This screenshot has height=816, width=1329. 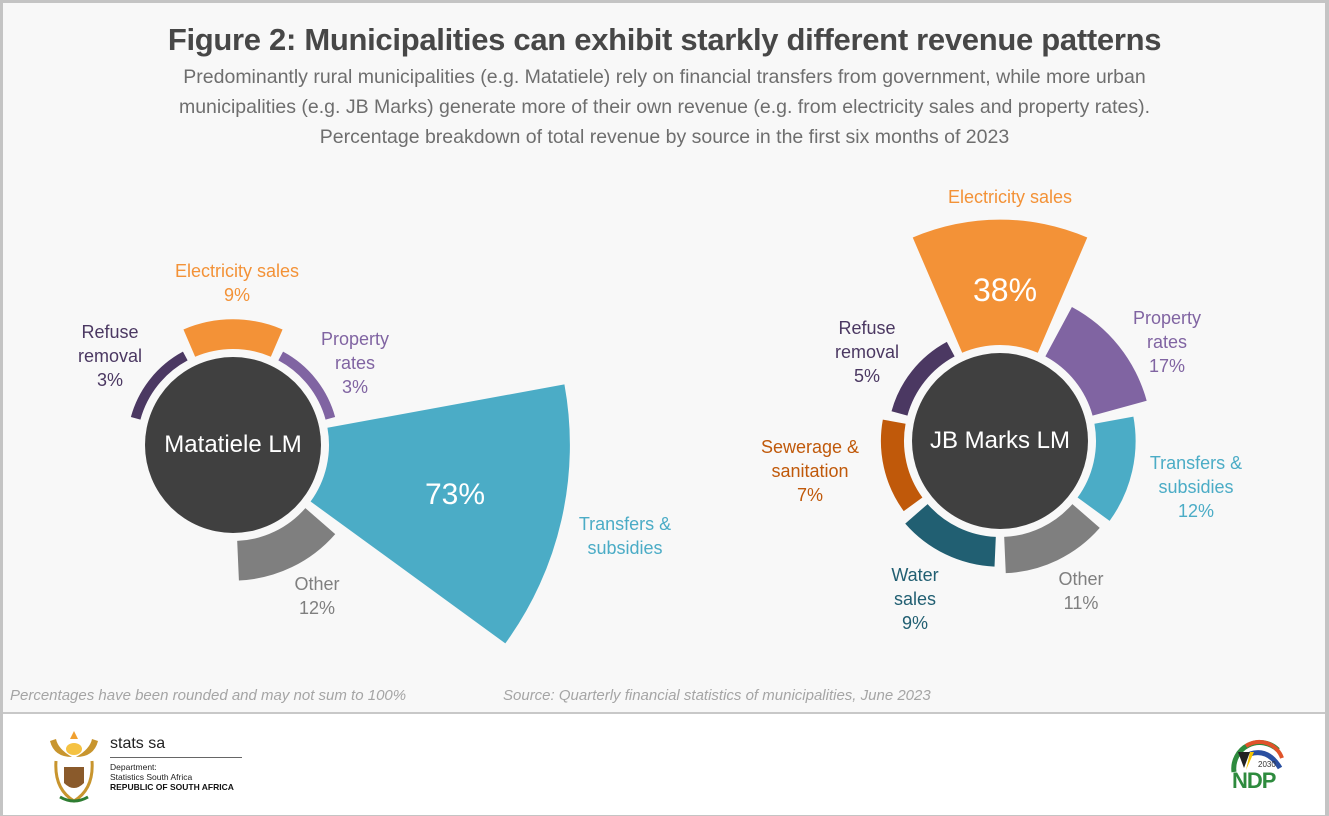 I want to click on jbmarks-center-label: JB Marks LM, so click(x=1000, y=440).